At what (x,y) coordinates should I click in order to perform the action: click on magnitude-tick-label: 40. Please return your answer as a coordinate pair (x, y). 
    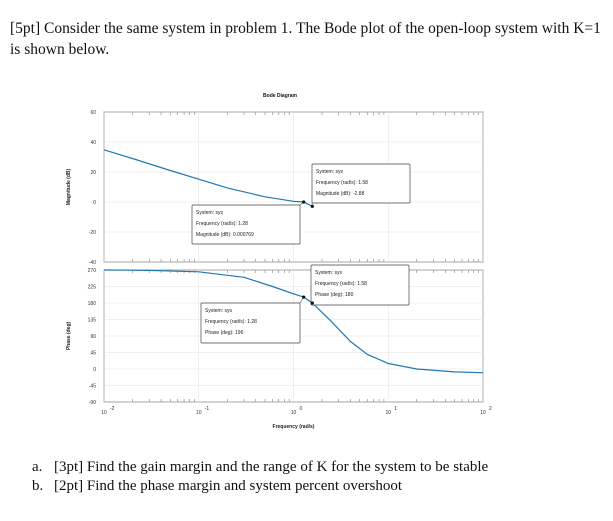
    Looking at the image, I should click on (93, 143).